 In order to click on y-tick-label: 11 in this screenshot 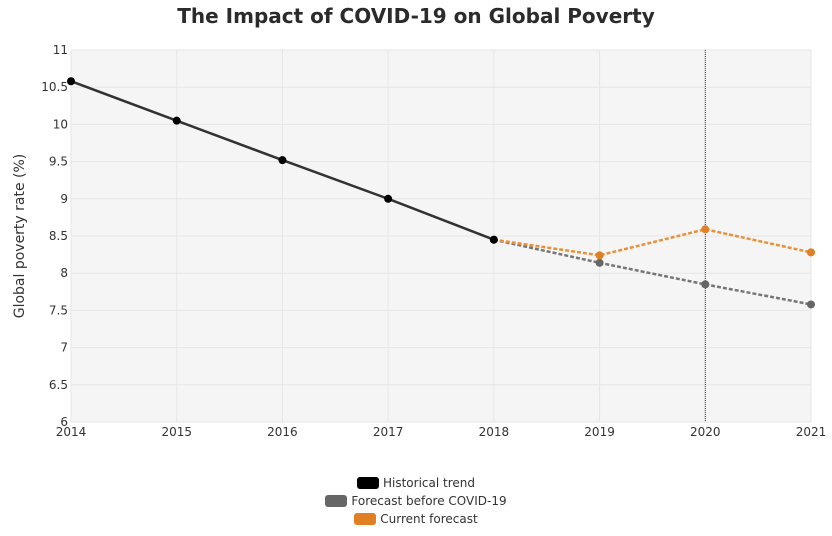, I will do `click(60, 50)`.